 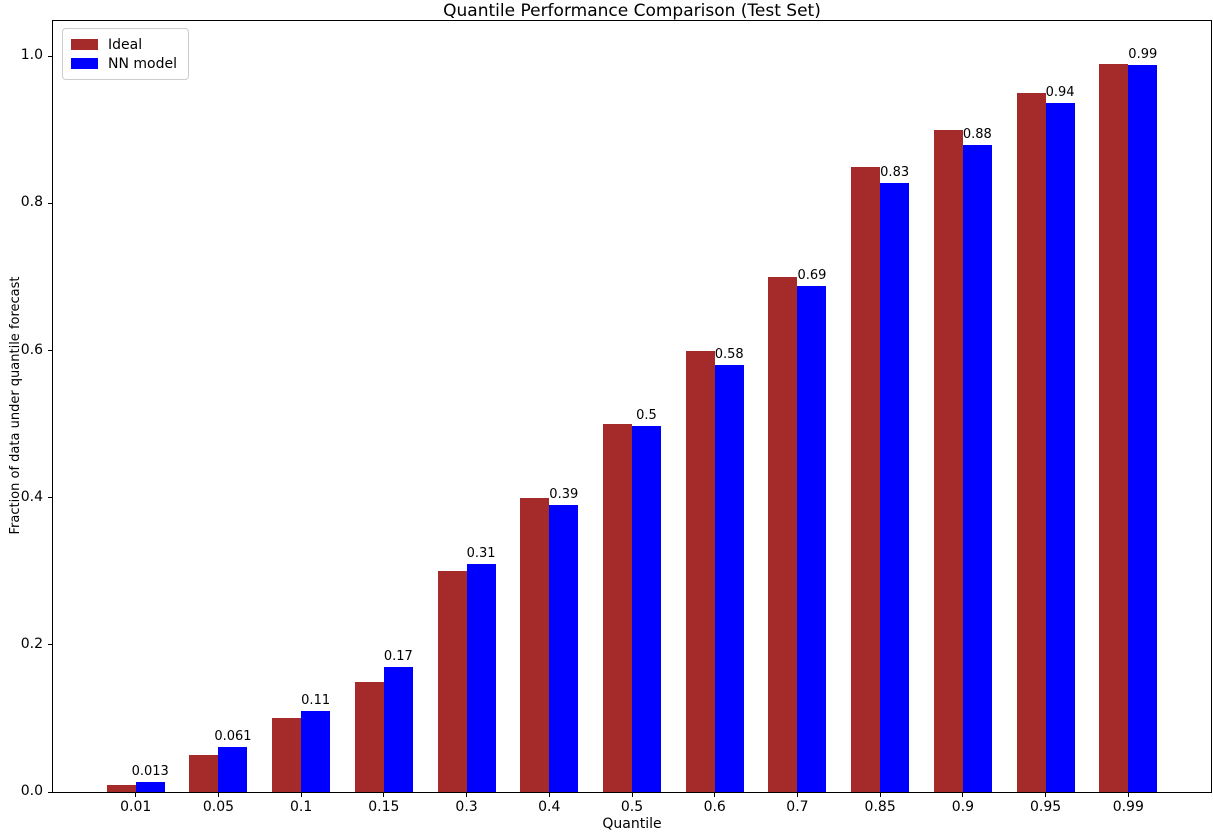 What do you see at coordinates (31, 55) in the screenshot?
I see `y-tick-label: 1.0` at bounding box center [31, 55].